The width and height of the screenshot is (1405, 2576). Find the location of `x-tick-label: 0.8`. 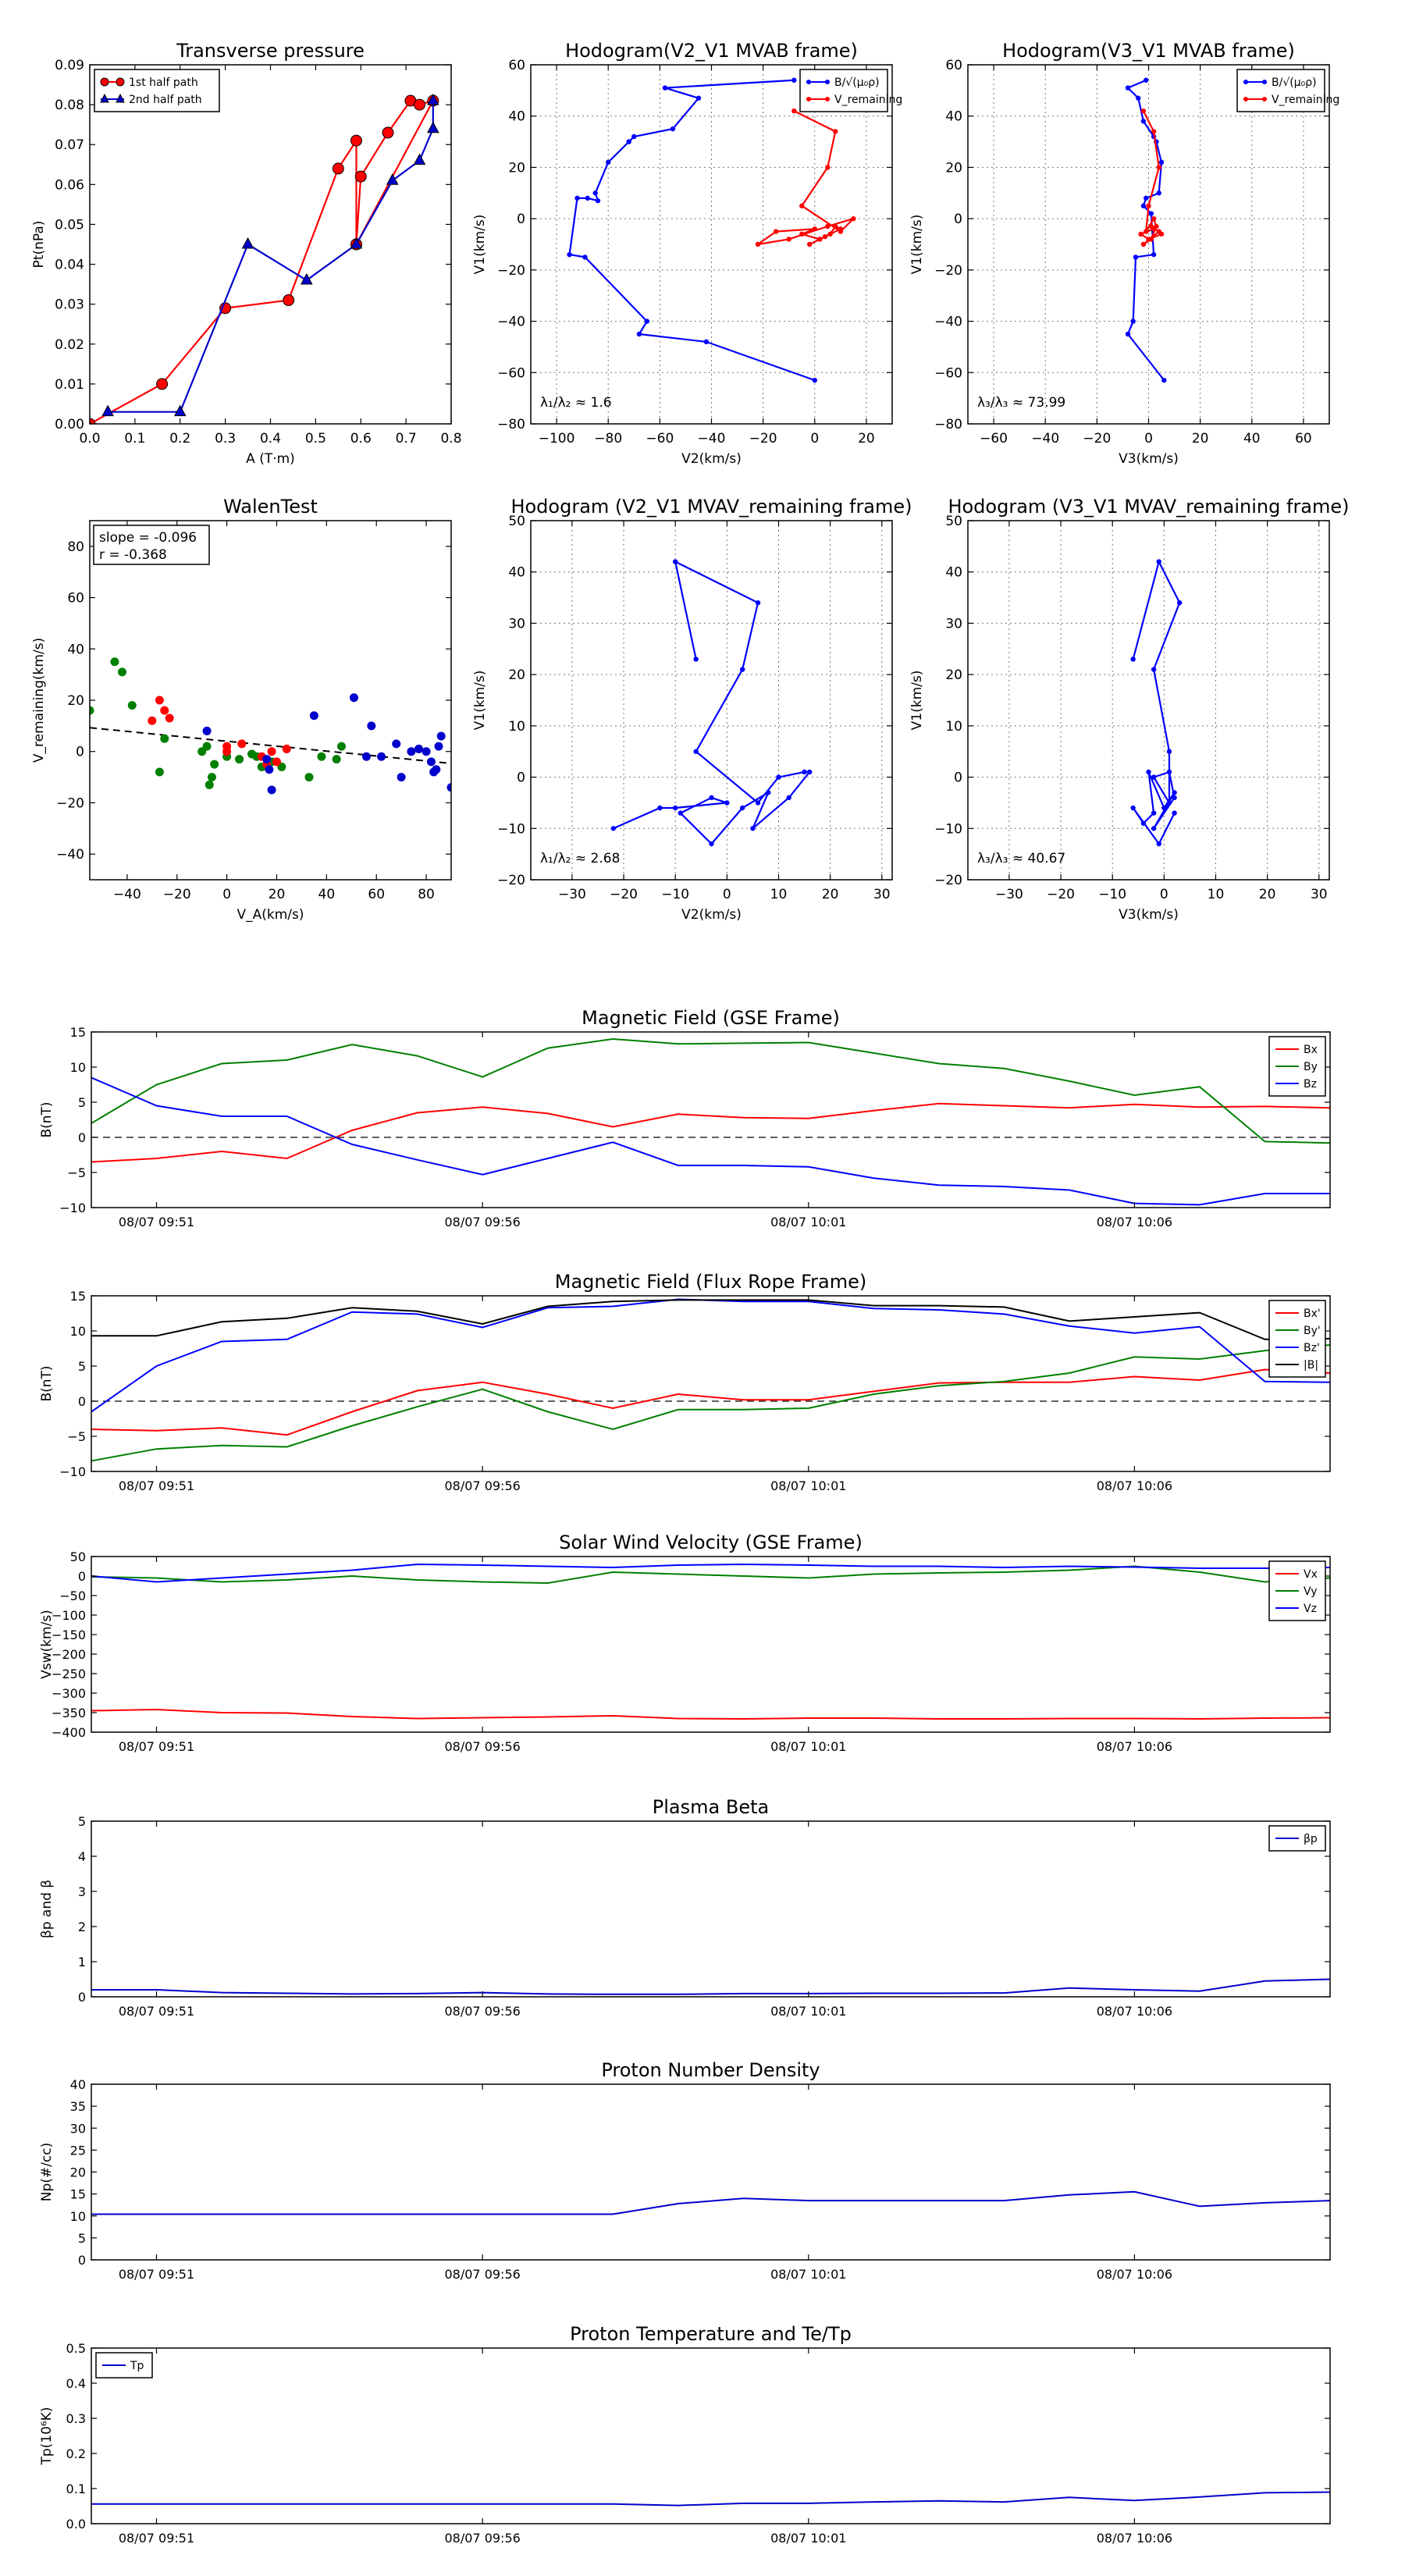

x-tick-label: 0.8 is located at coordinates (450, 439).